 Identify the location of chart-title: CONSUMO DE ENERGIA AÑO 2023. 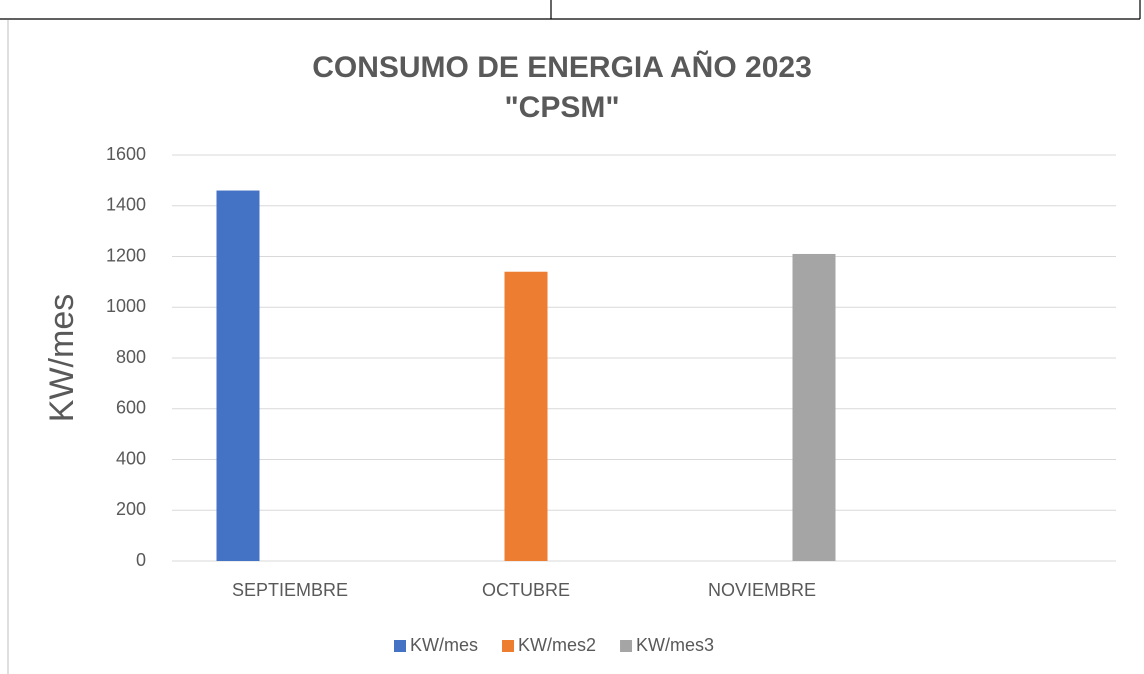
(562, 67).